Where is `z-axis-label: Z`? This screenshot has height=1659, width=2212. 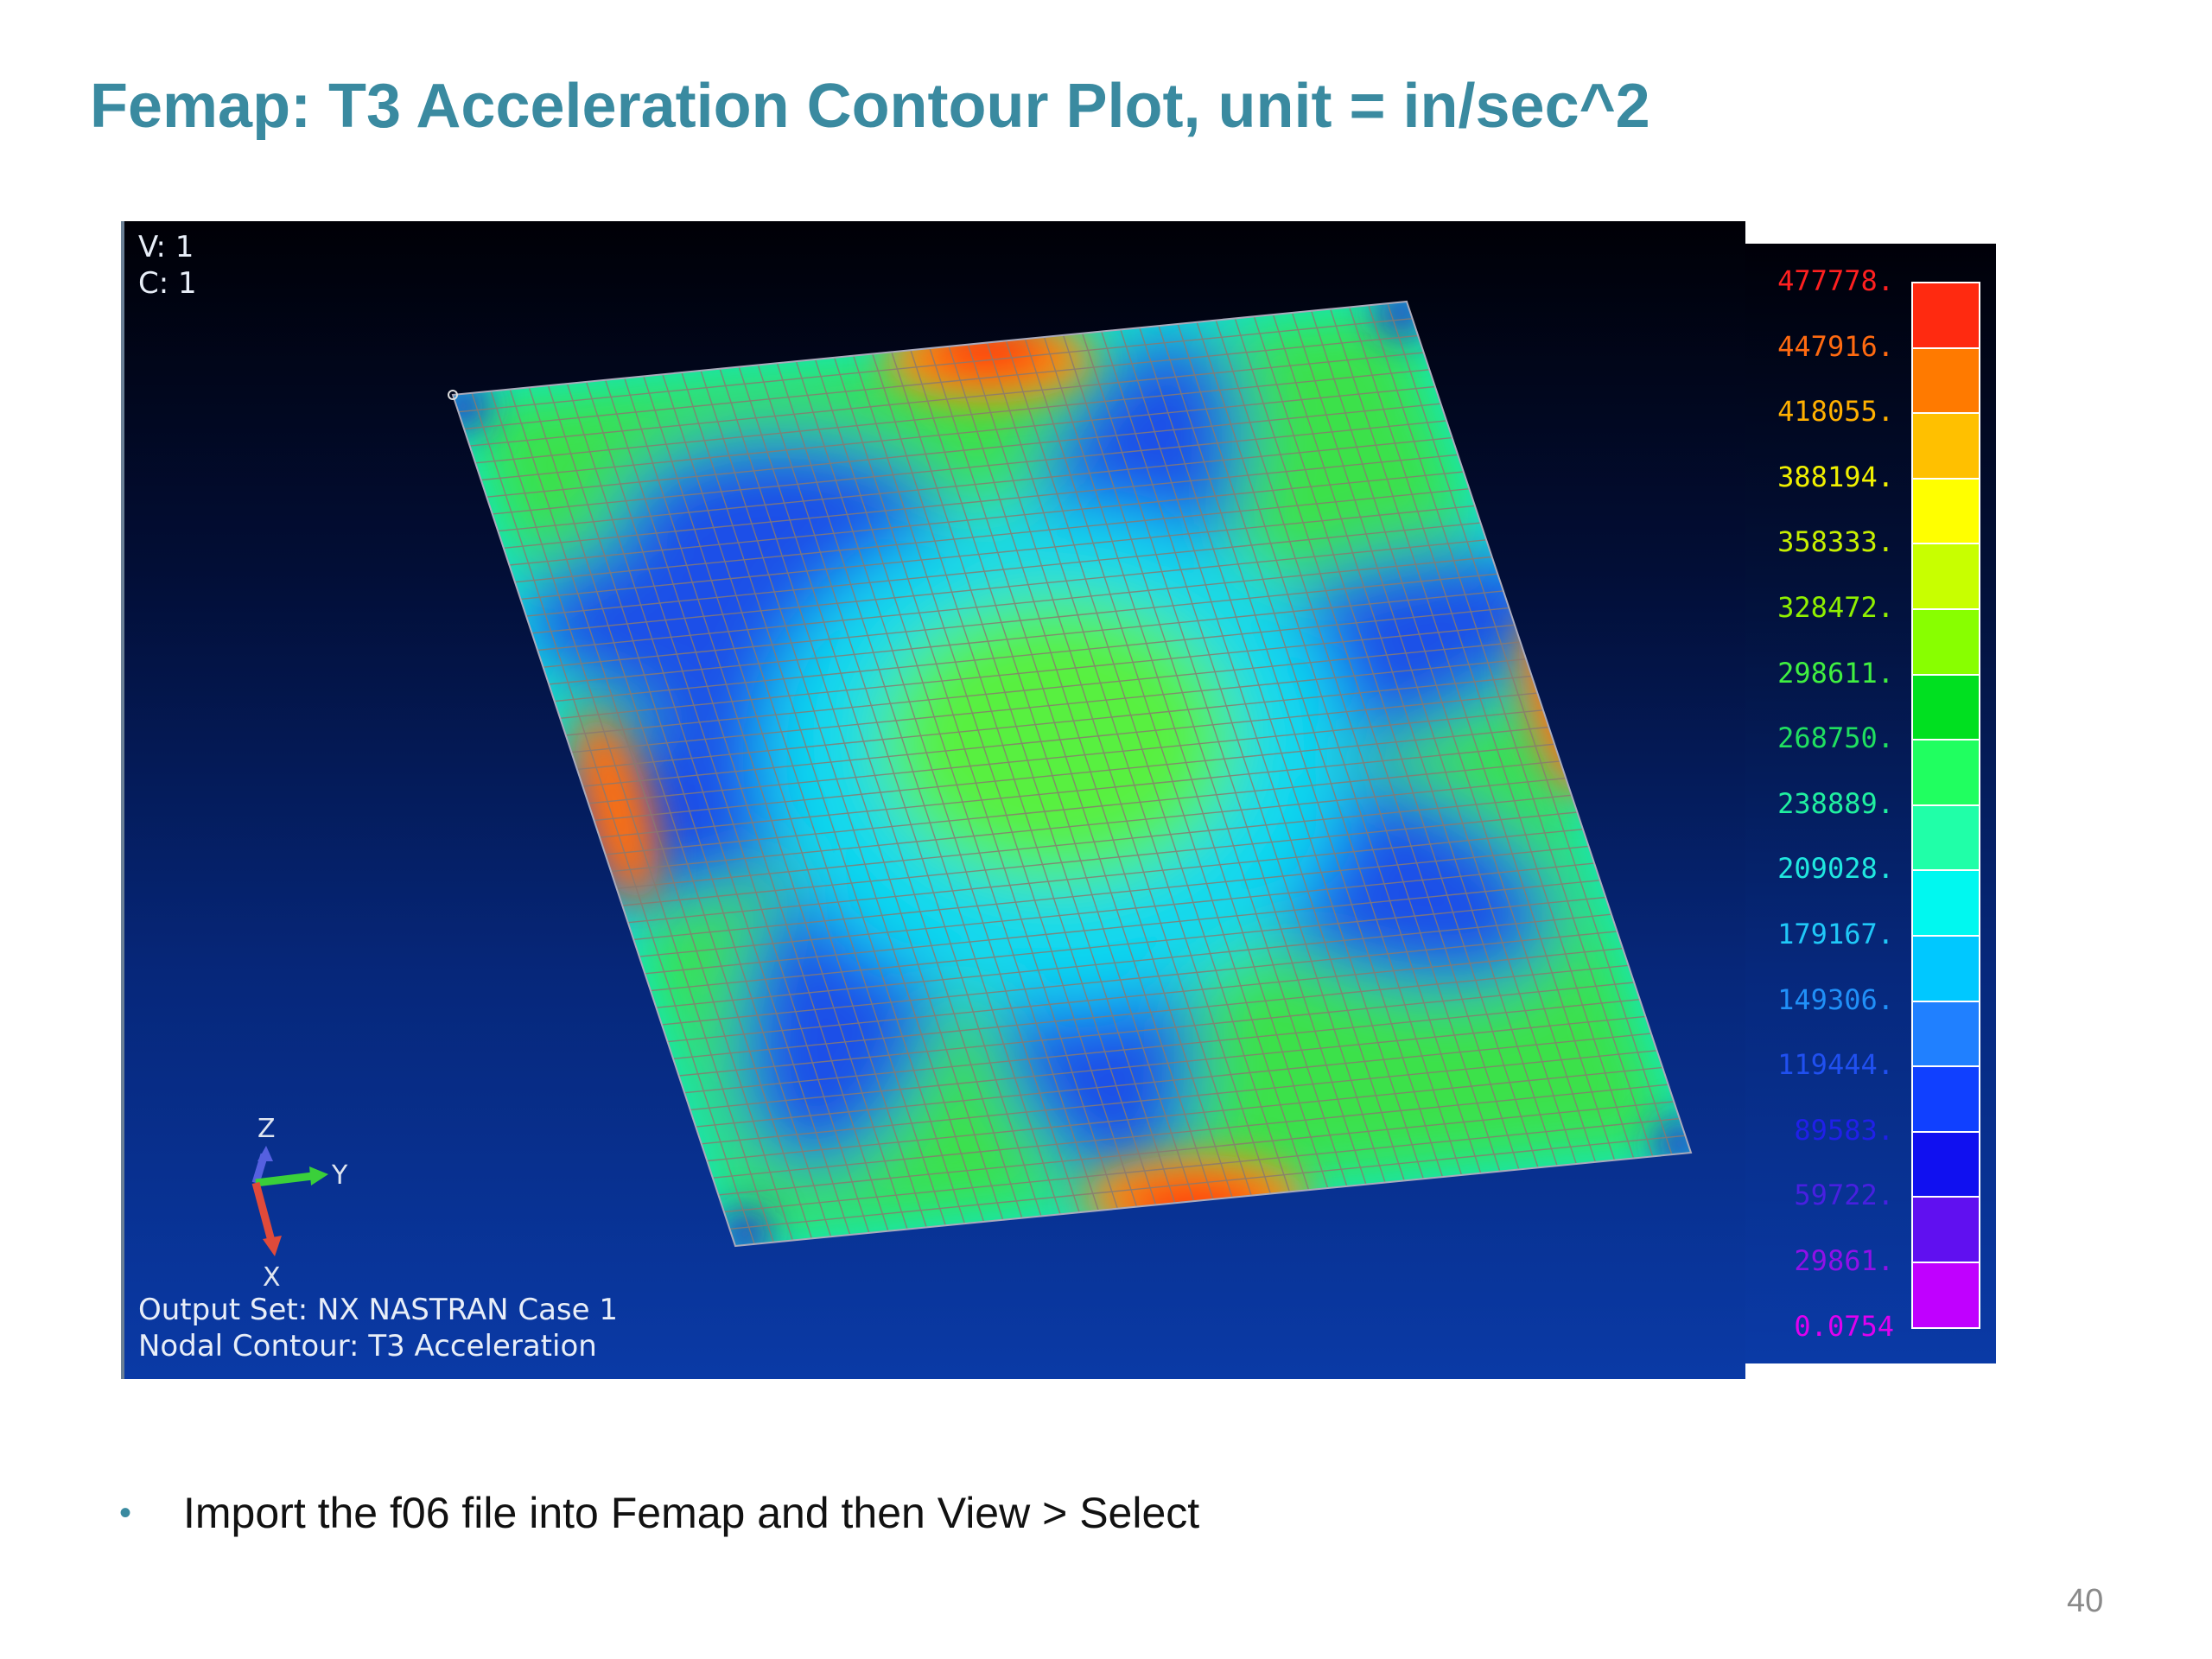
z-axis-label: Z is located at coordinates (266, 1129).